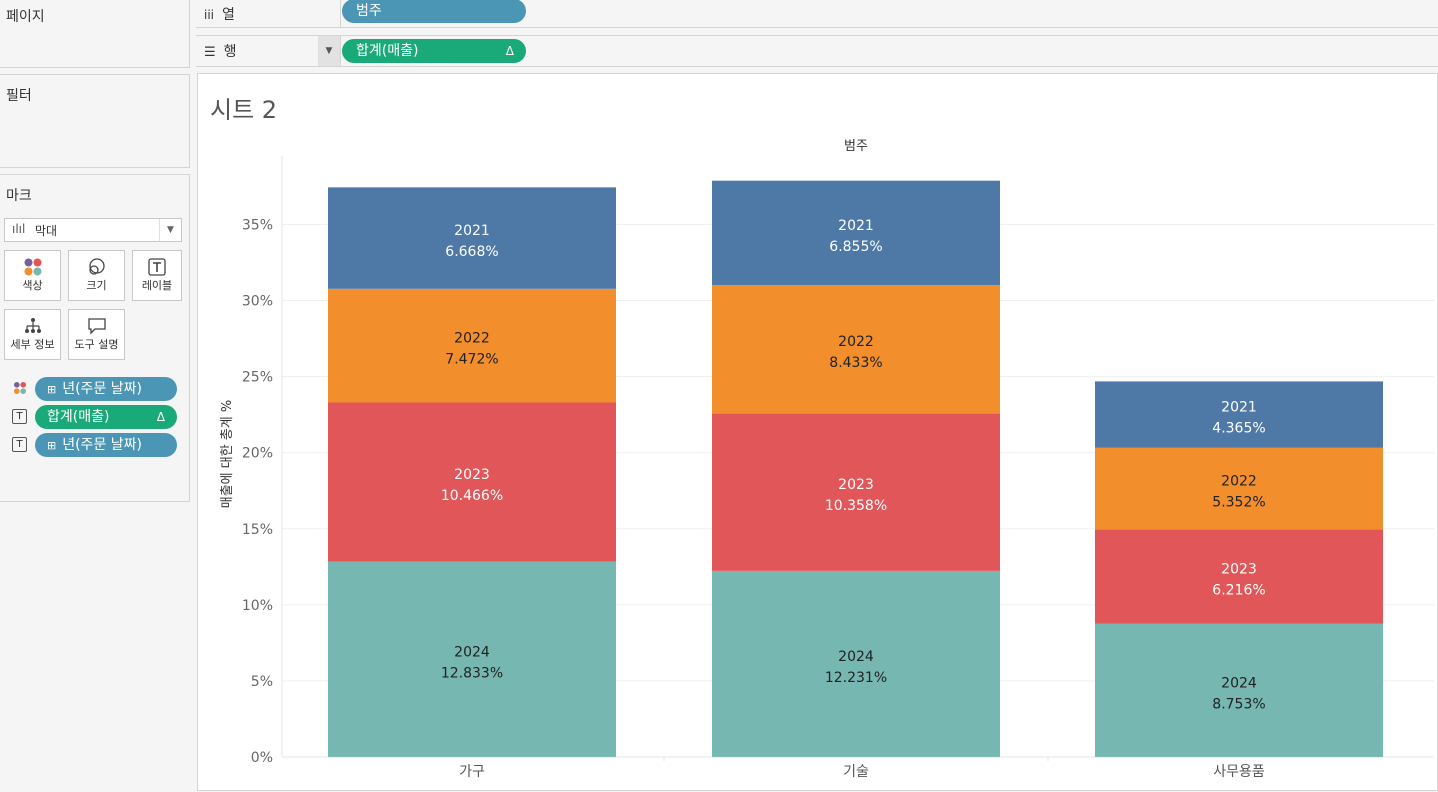  I want to click on pages-card: 페이지, so click(95, 34).